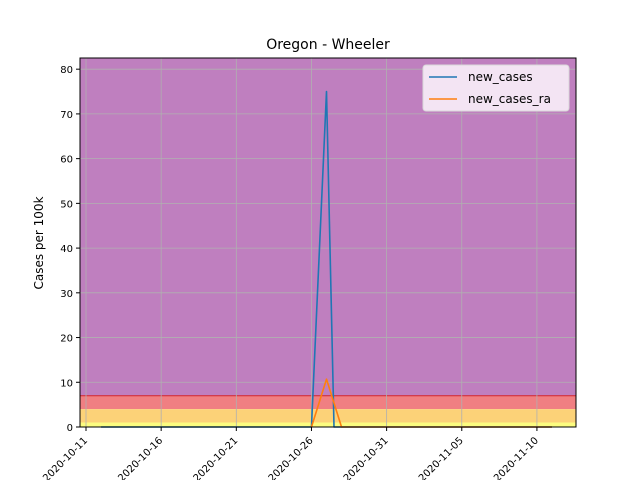  Describe the element at coordinates (66, 383) in the screenshot. I see `y-tick-label: 10` at that location.